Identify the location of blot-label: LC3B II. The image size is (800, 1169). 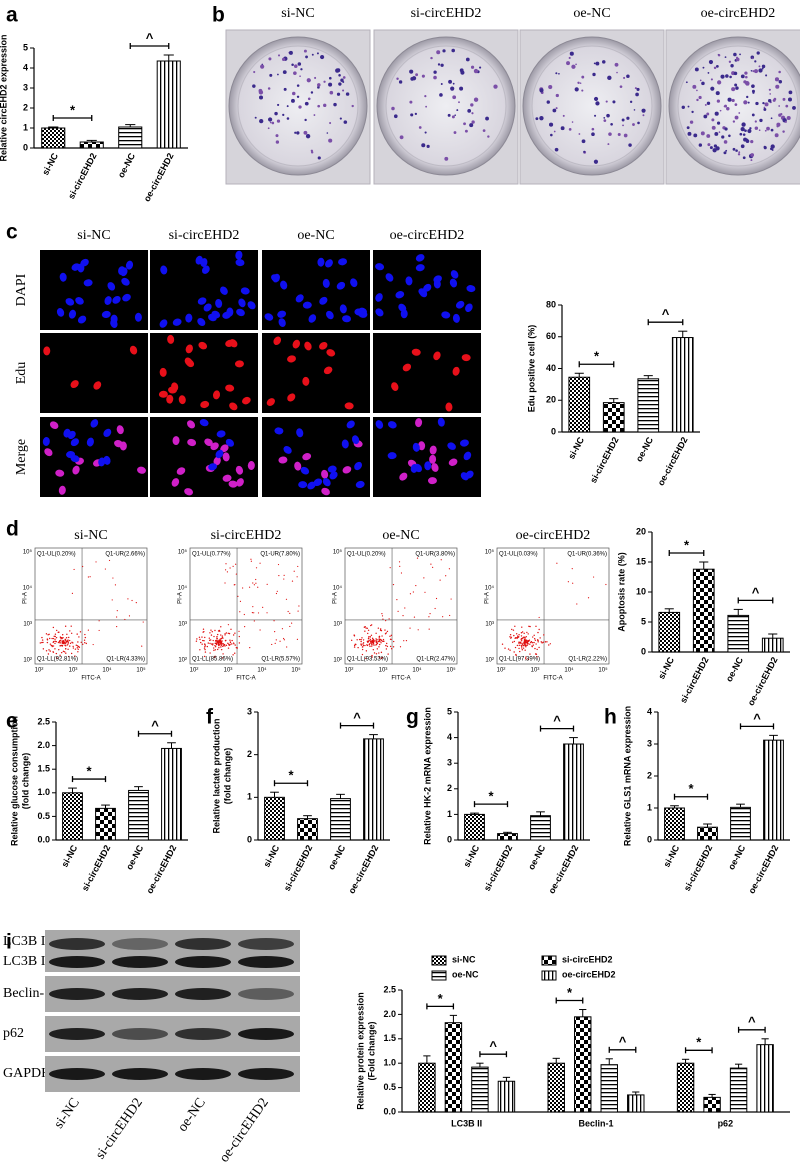
(26, 961).